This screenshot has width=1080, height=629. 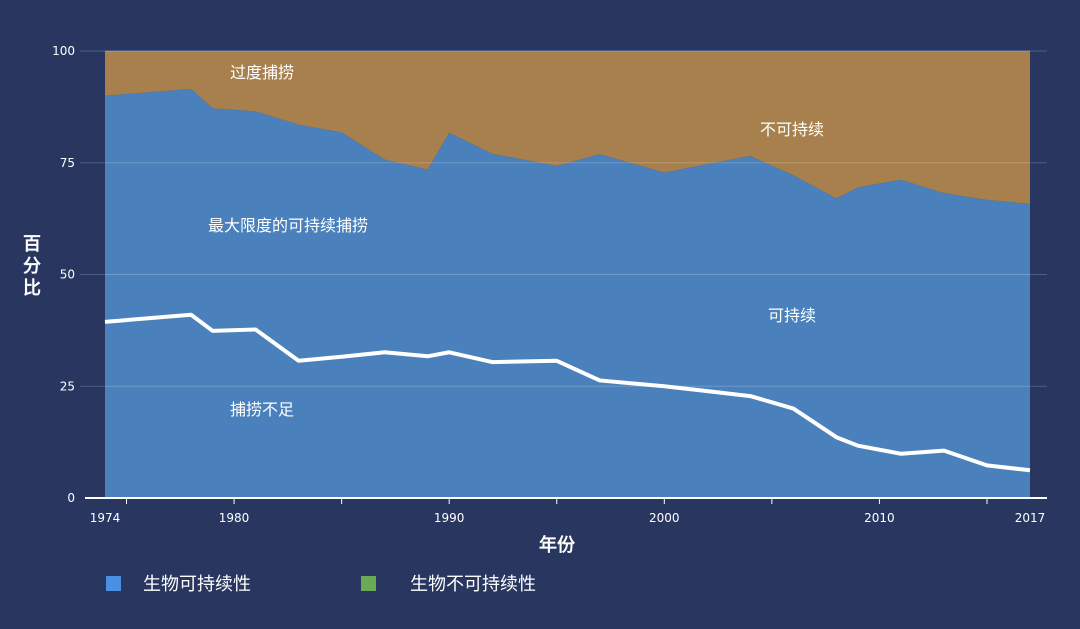 I want to click on region-label-maximally-sustainable: 最大限度的可持续捕捞, so click(x=288, y=225).